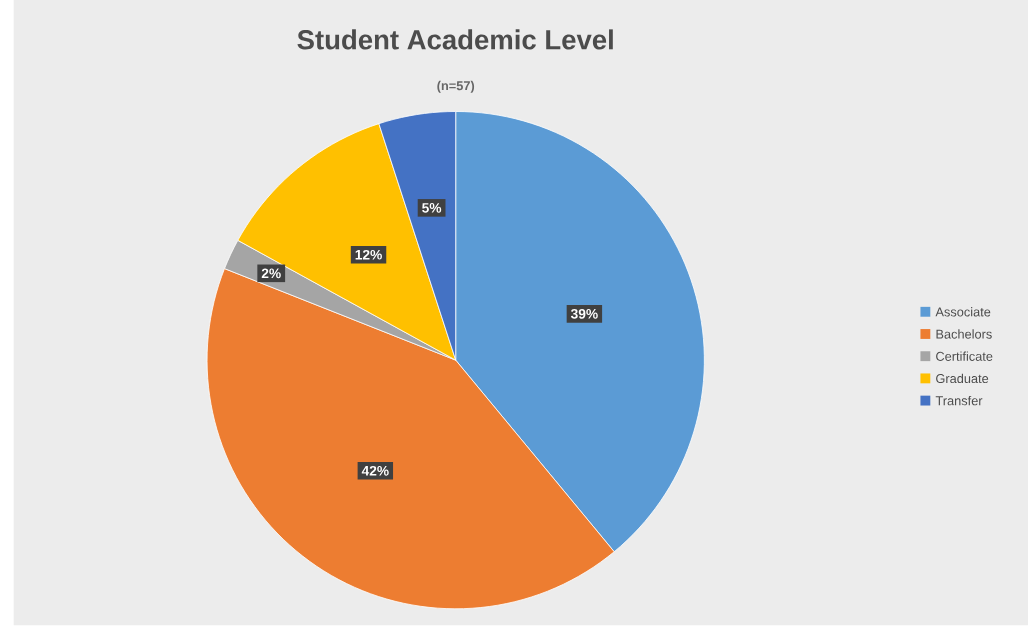 The height and width of the screenshot is (626, 1028). What do you see at coordinates (455, 39) in the screenshot?
I see `chart-title: Student Academic Level` at bounding box center [455, 39].